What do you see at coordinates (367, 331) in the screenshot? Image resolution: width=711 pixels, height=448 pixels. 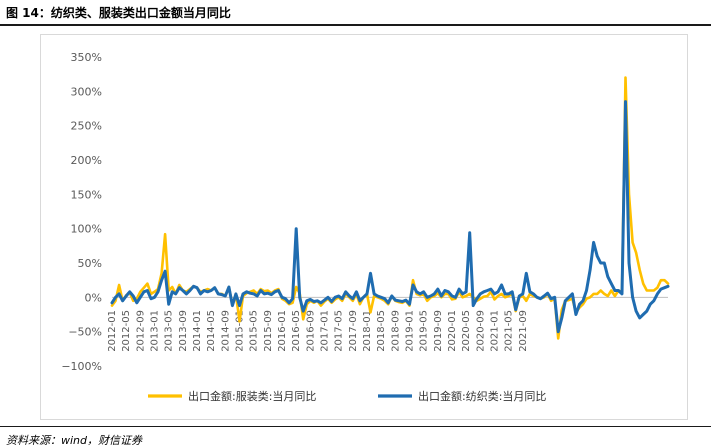 I see `x-tick-label: 2018-01` at bounding box center [367, 331].